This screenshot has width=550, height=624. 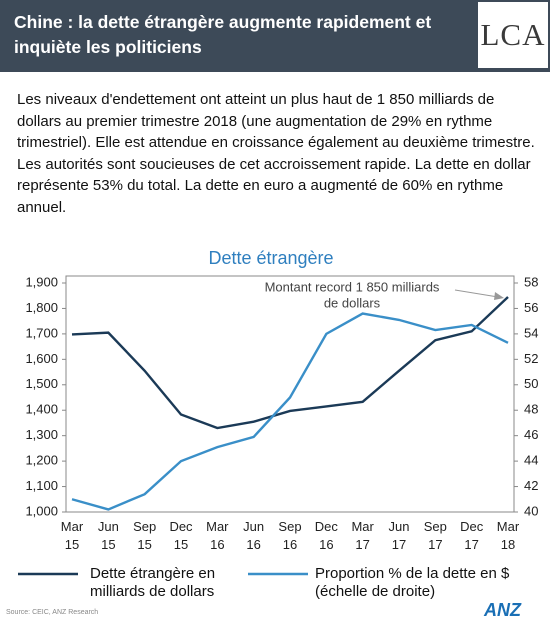 What do you see at coordinates (531, 510) in the screenshot?
I see `y2-tick-label: 40` at bounding box center [531, 510].